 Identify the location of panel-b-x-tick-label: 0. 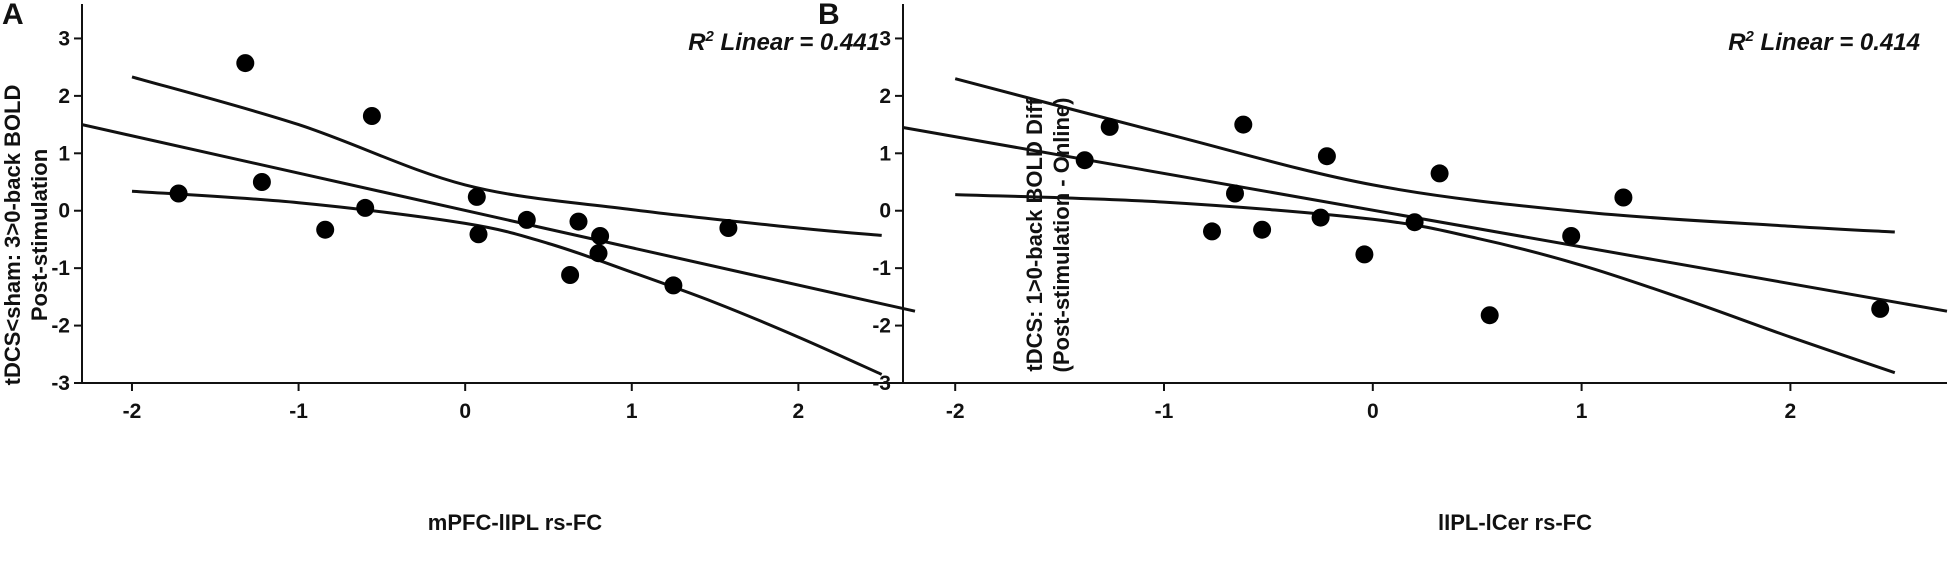
(1373, 411).